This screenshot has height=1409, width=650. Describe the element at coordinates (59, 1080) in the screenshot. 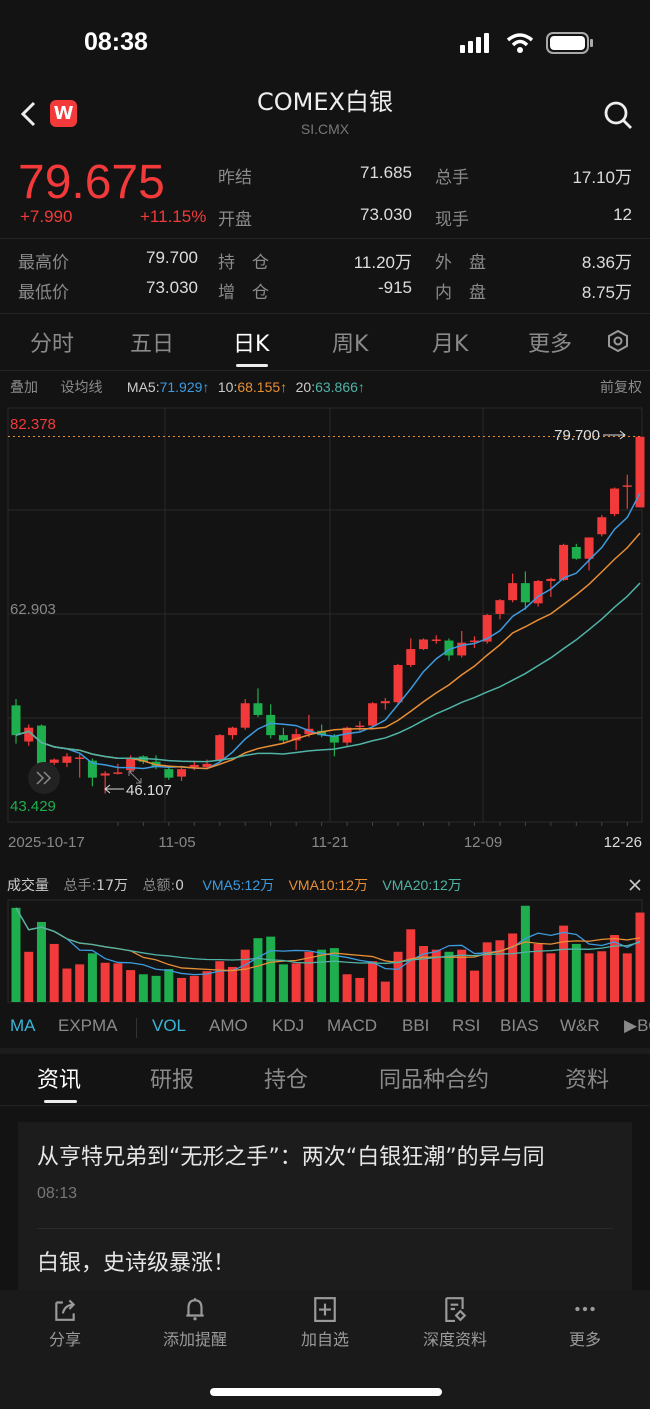

I see `news-tab: 资讯` at that location.